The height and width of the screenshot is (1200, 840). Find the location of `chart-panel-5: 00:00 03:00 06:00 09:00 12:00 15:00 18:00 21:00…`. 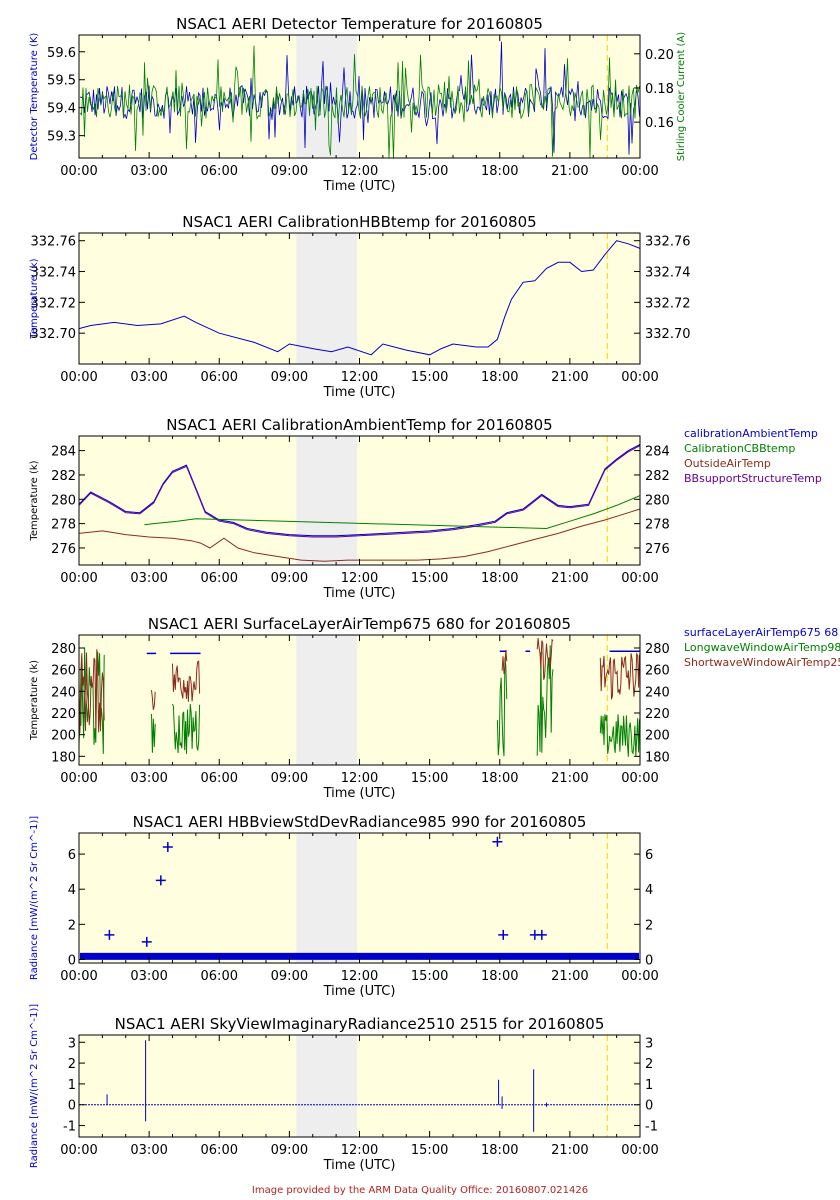

chart-panel-5: 00:00 03:00 06:00 09:00 12:00 15:00 18:00 21:00… is located at coordinates (344, 906).